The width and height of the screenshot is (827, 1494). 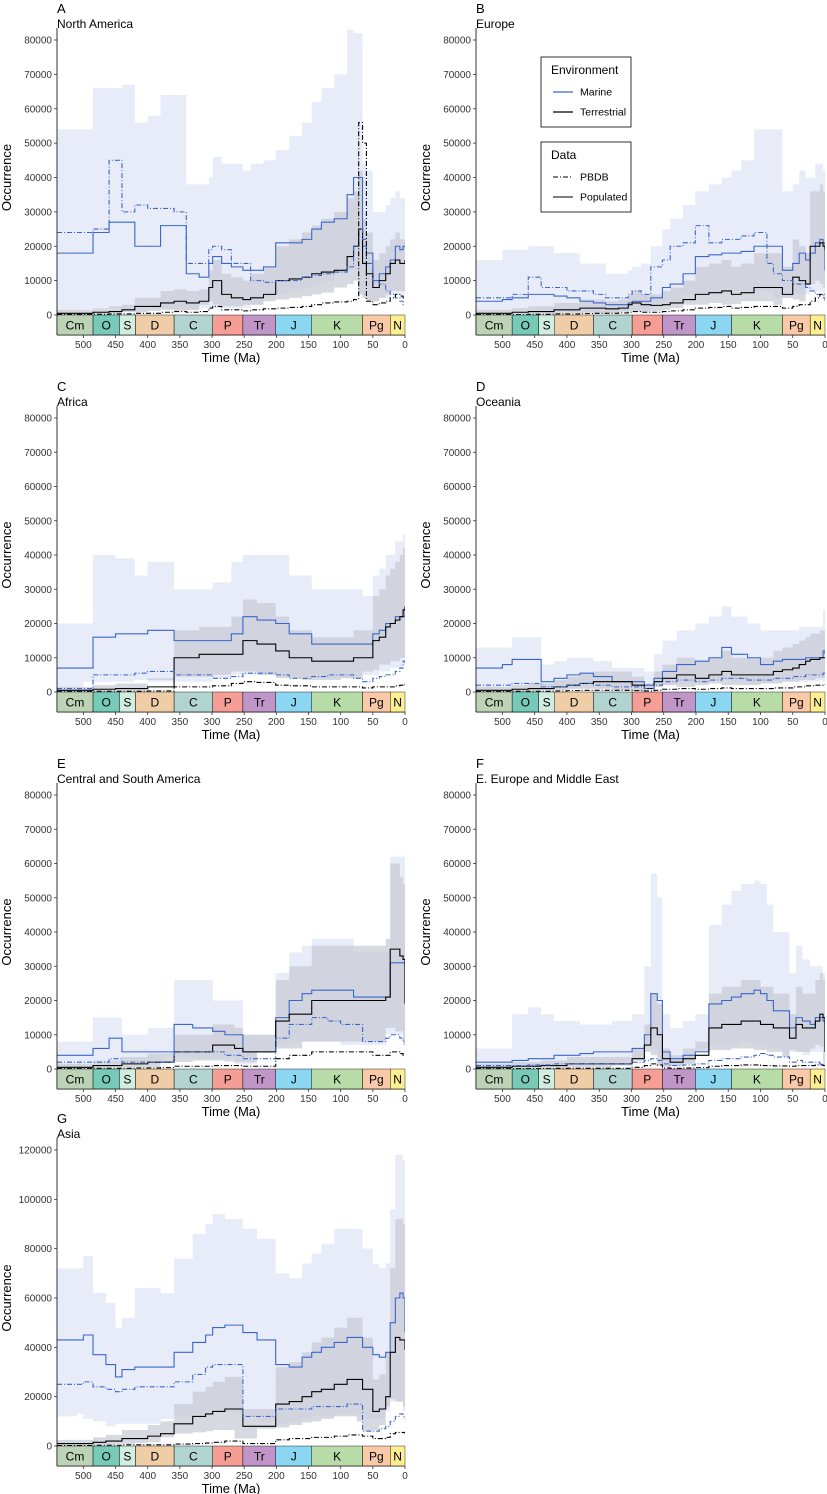 What do you see at coordinates (631, 345) in the screenshot?
I see `x-tick-label: 300` at bounding box center [631, 345].